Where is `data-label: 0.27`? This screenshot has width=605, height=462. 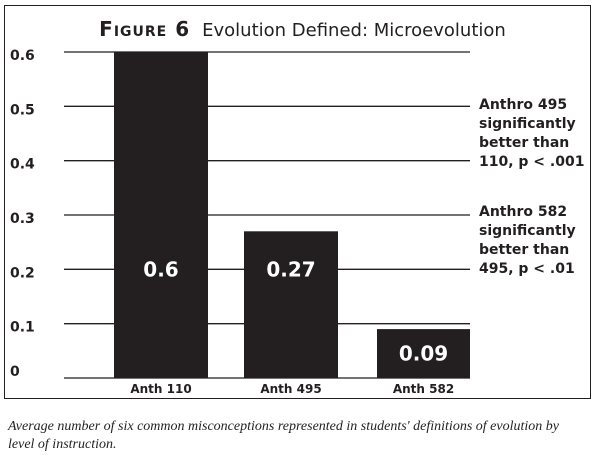 data-label: 0.27 is located at coordinates (290, 269).